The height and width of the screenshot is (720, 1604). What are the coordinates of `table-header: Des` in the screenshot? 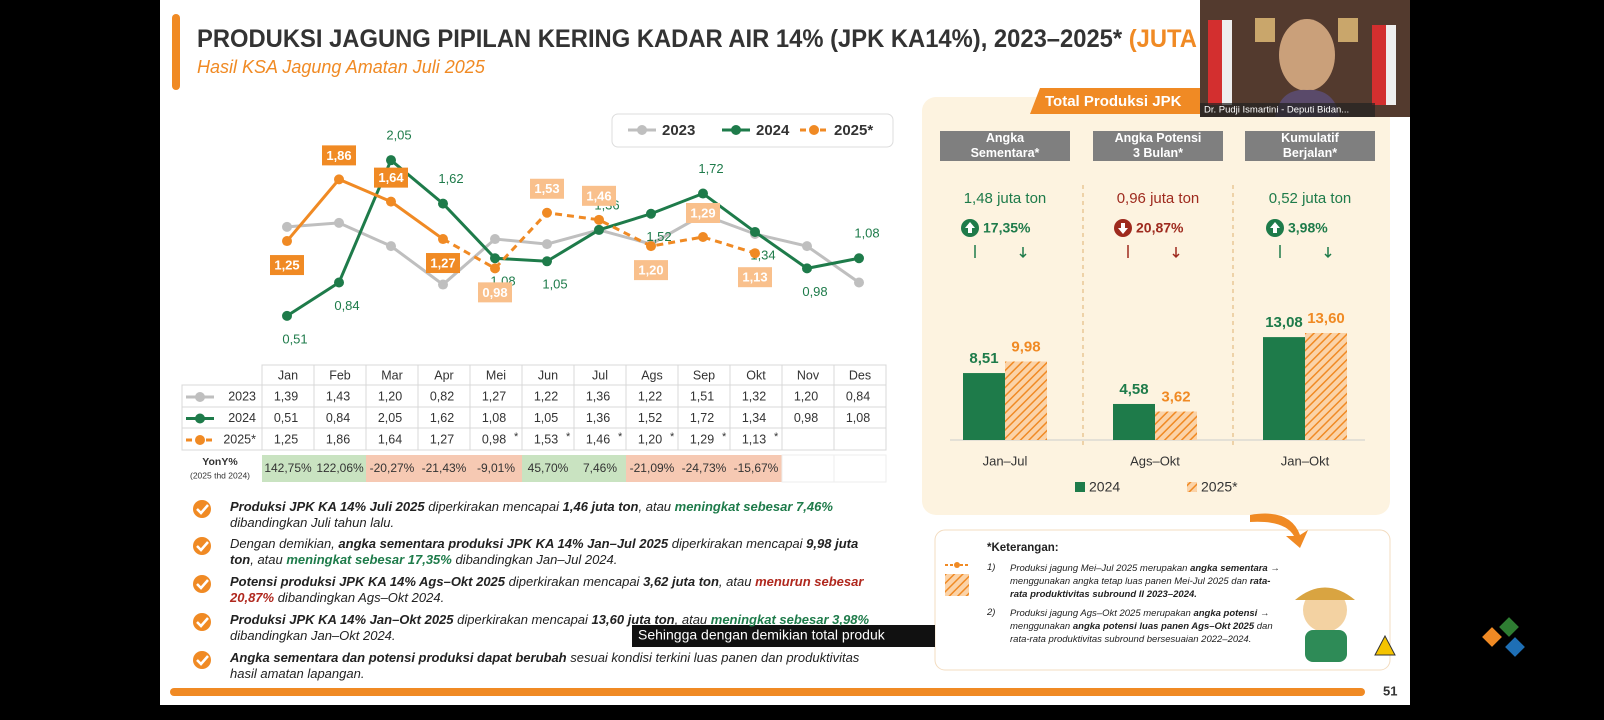 It's located at (860, 375).